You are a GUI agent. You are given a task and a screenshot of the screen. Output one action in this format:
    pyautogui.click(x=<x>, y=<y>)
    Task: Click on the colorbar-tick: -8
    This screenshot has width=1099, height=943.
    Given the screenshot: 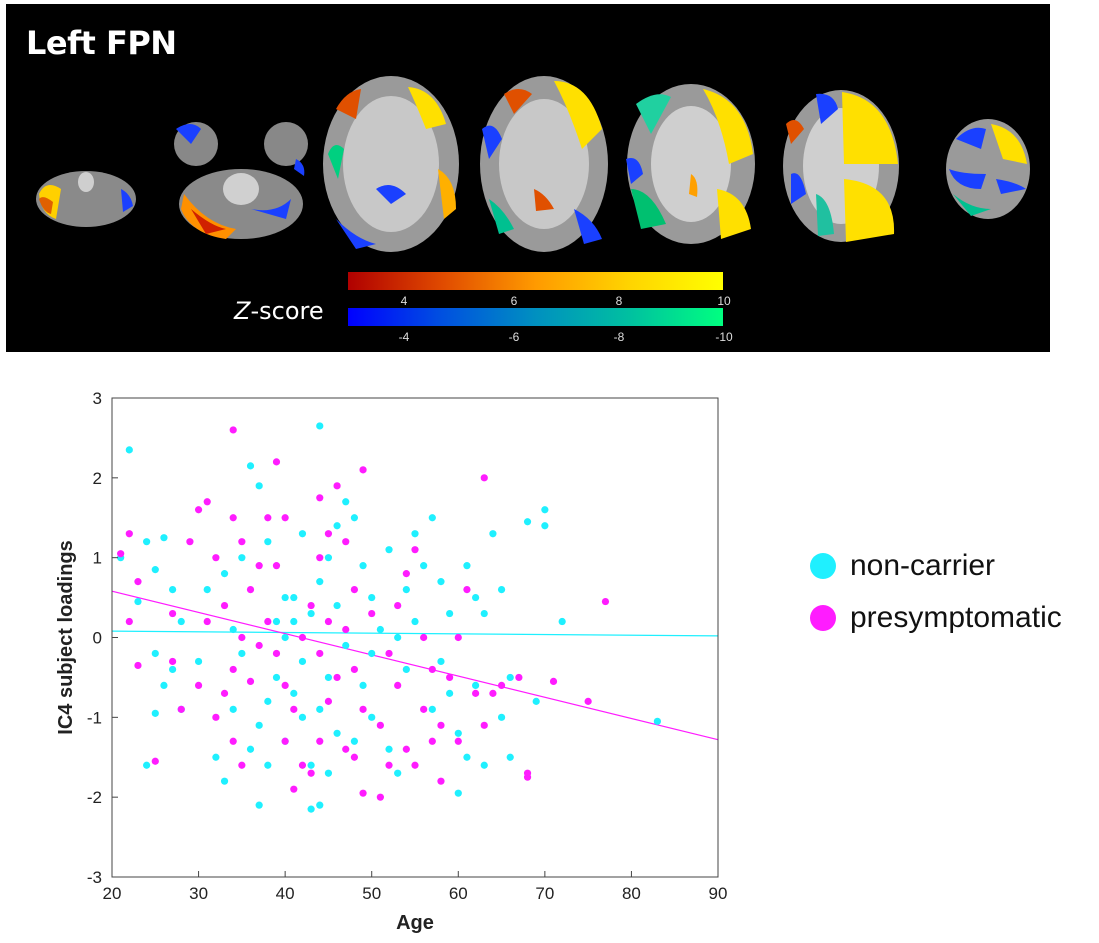 What is the action you would take?
    pyautogui.click(x=619, y=337)
    